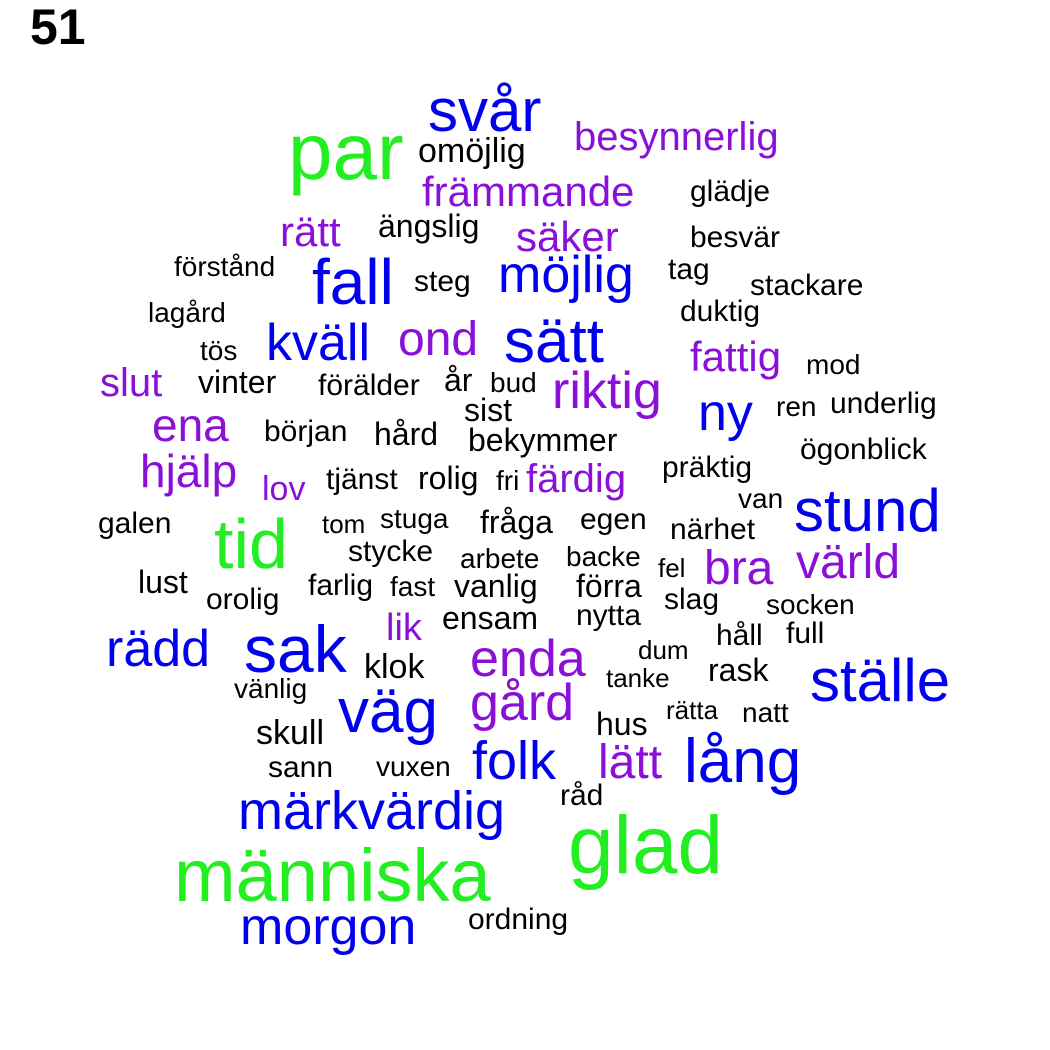 The image size is (1050, 1050). Describe the element at coordinates (518, 919) in the screenshot. I see `word-ordning: ordning` at that location.